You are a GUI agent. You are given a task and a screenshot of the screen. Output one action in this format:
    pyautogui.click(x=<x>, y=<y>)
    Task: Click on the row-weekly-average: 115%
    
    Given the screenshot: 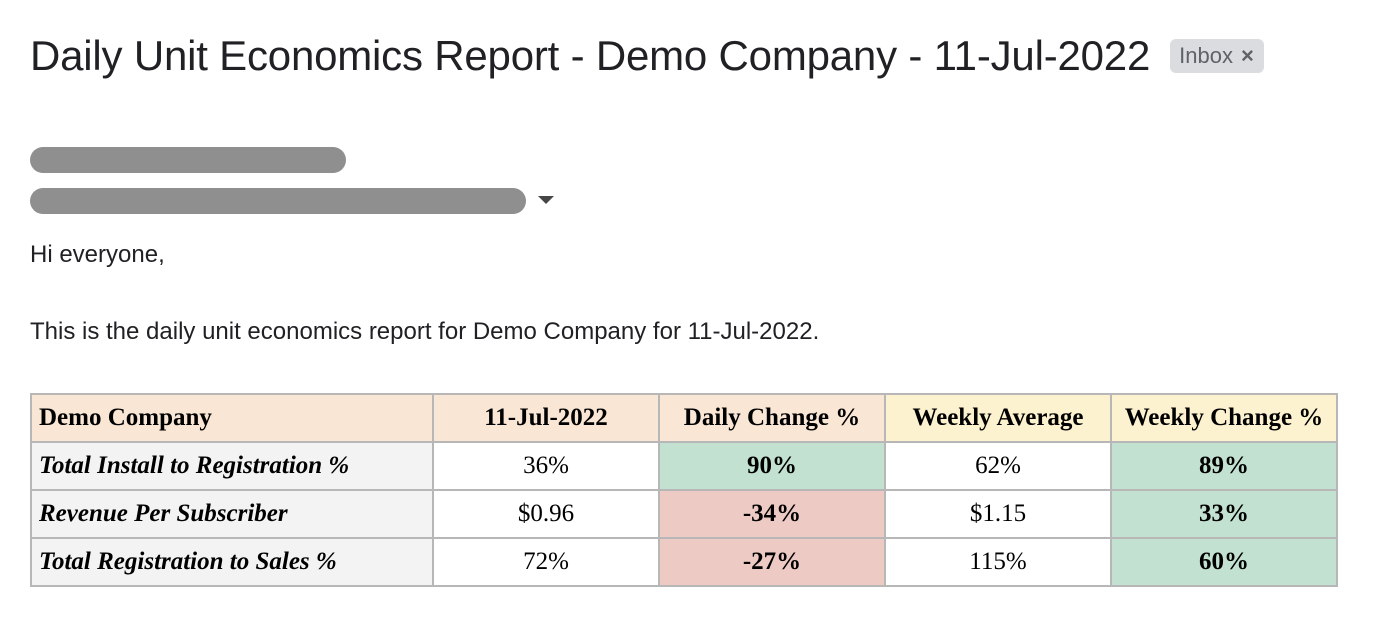 What is the action you would take?
    pyautogui.click(x=998, y=562)
    